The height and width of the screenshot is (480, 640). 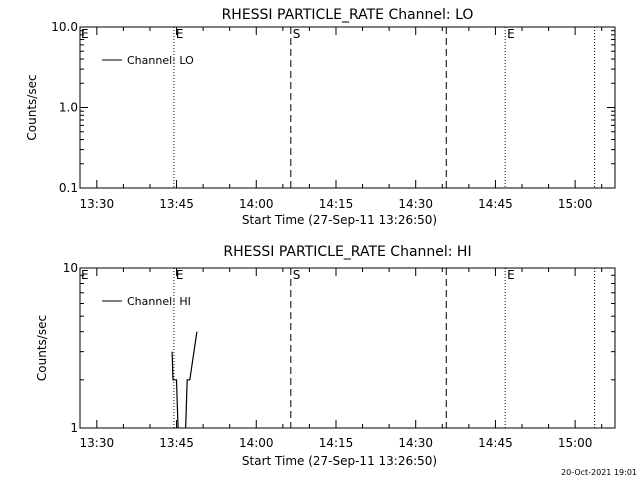 I want to click on y-tick-label: 10.0, so click(x=64, y=27).